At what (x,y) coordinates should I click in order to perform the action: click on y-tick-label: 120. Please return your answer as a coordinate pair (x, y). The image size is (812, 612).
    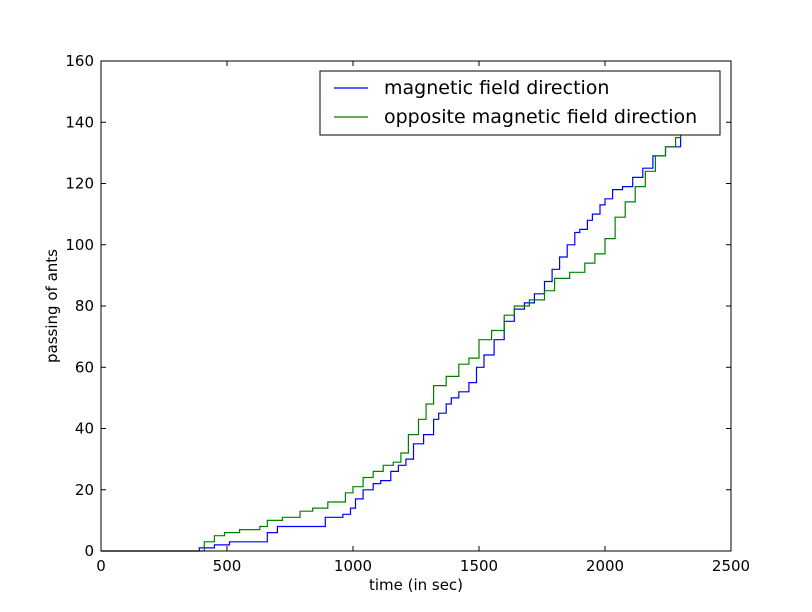
    Looking at the image, I should click on (79, 184).